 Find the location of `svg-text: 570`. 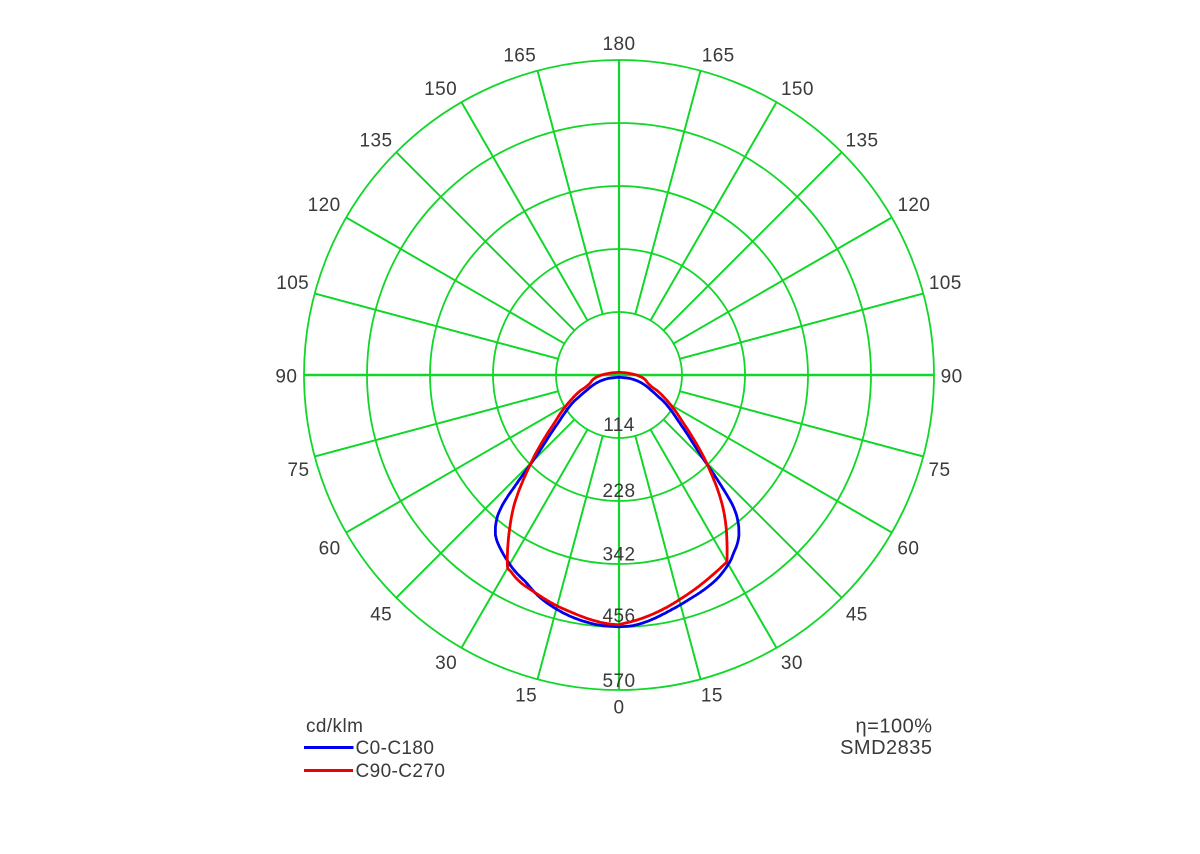

svg-text: 570 is located at coordinates (619, 681).